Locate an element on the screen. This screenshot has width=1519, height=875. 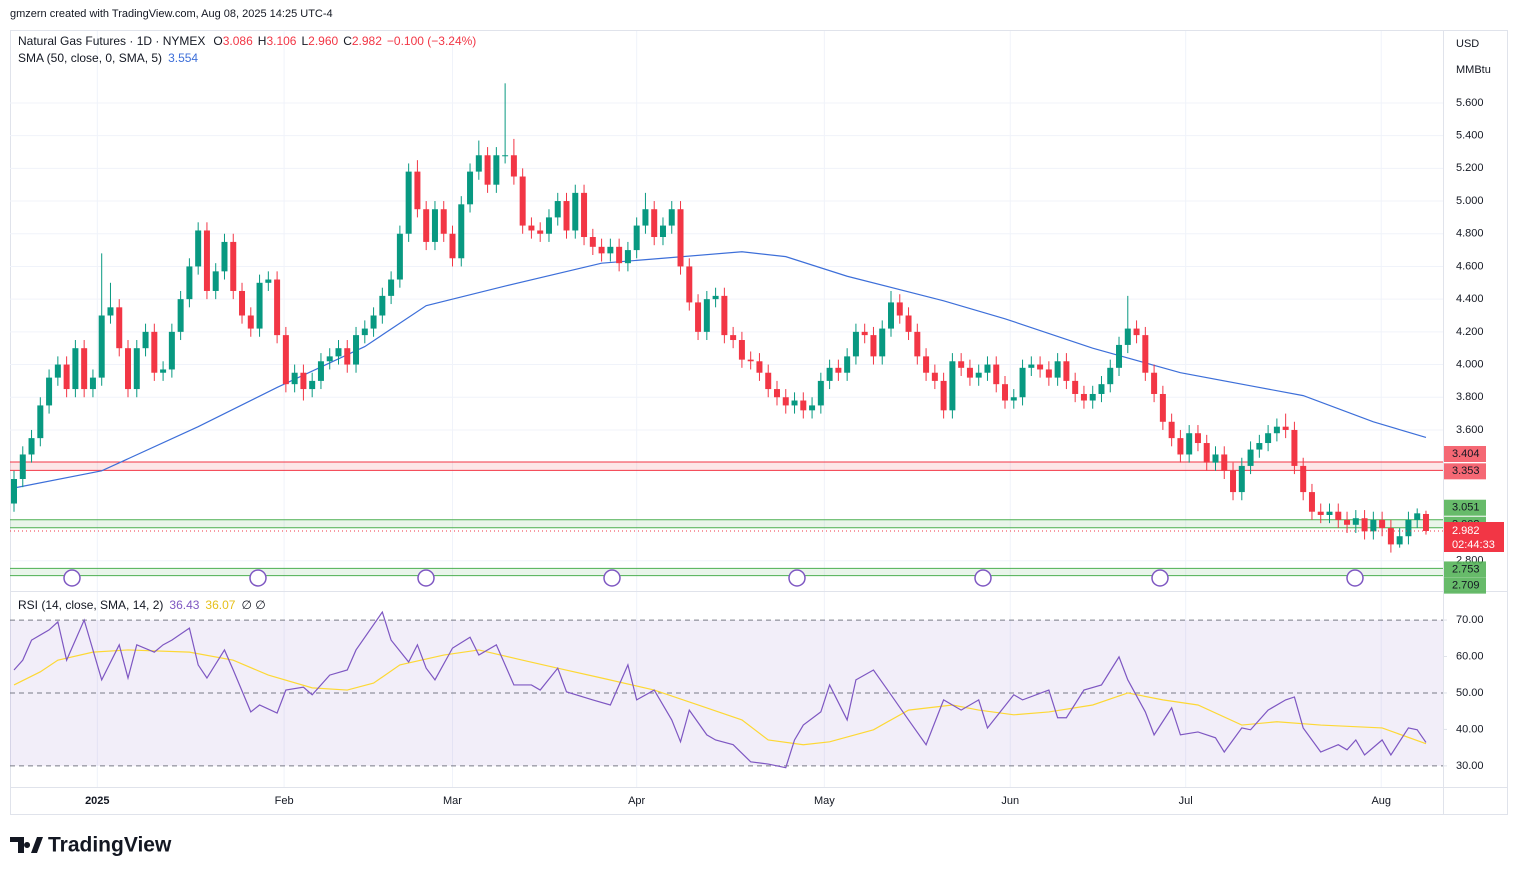
rsi-flags: ∅ ∅ is located at coordinates (253, 605).